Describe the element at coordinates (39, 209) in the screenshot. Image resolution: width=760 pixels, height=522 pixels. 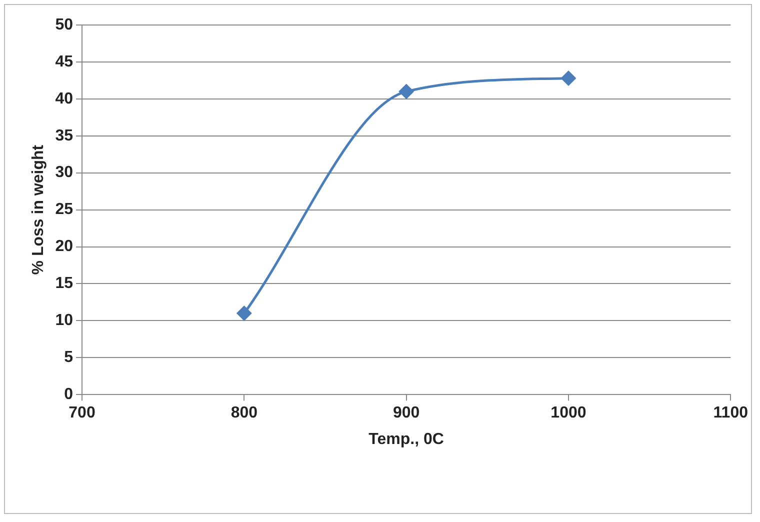
I see `y-axis-title: % Loss in weight` at that location.